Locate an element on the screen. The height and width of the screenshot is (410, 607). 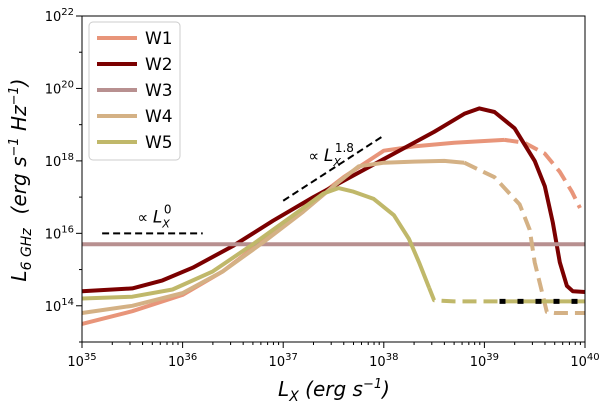
y-tick-label: 1022 is located at coordinates (59, 16).